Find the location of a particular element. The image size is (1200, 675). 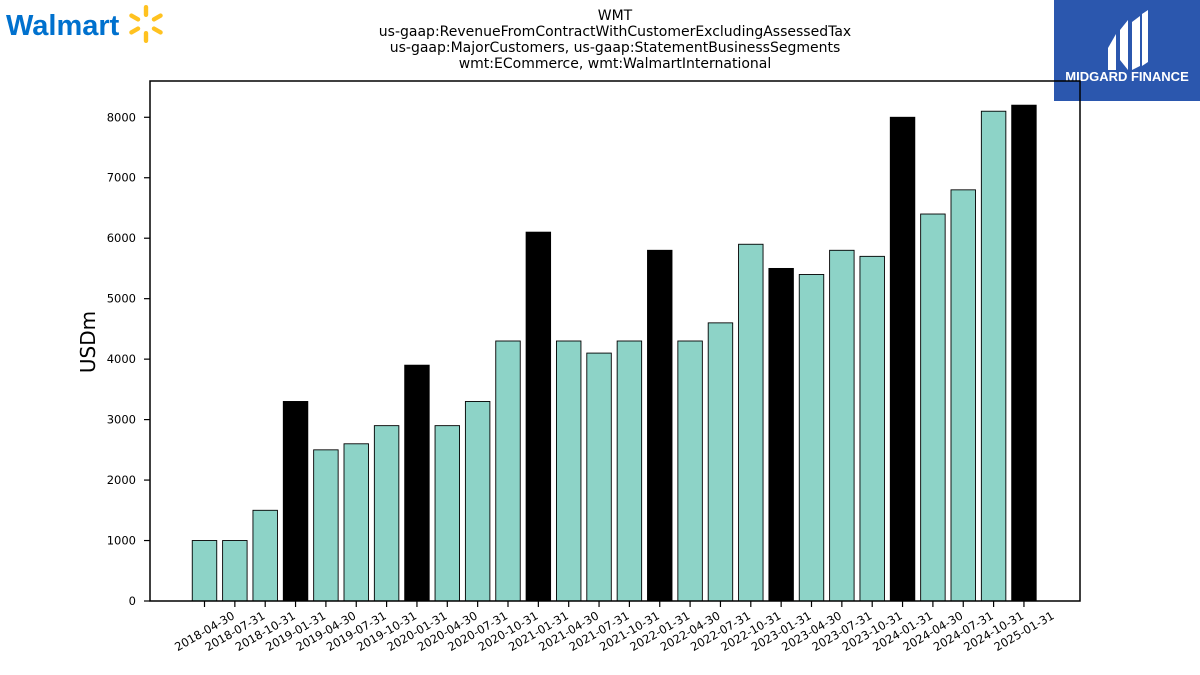

y-tick-label: 3000 is located at coordinates (121, 420).